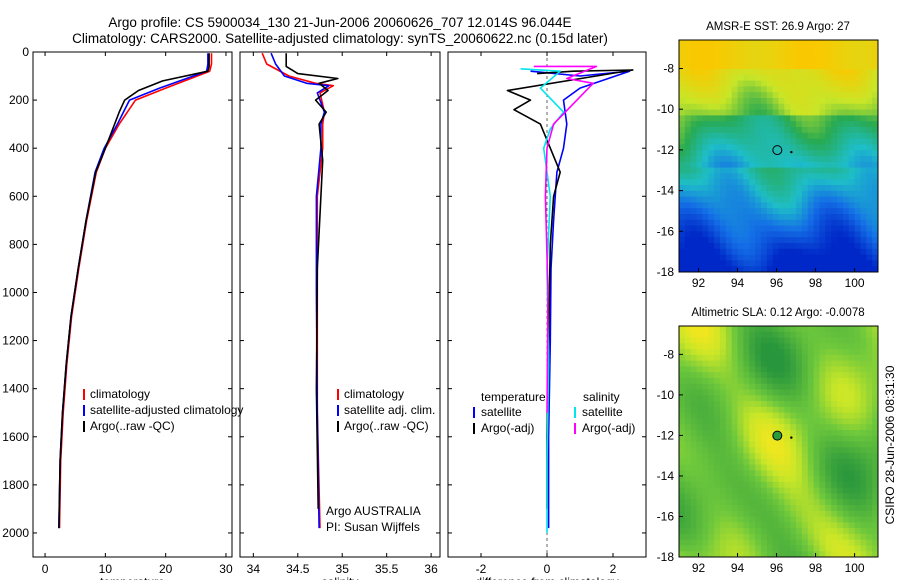  What do you see at coordinates (120, 394) in the screenshot?
I see `temperature-legend-label: climatology` at bounding box center [120, 394].